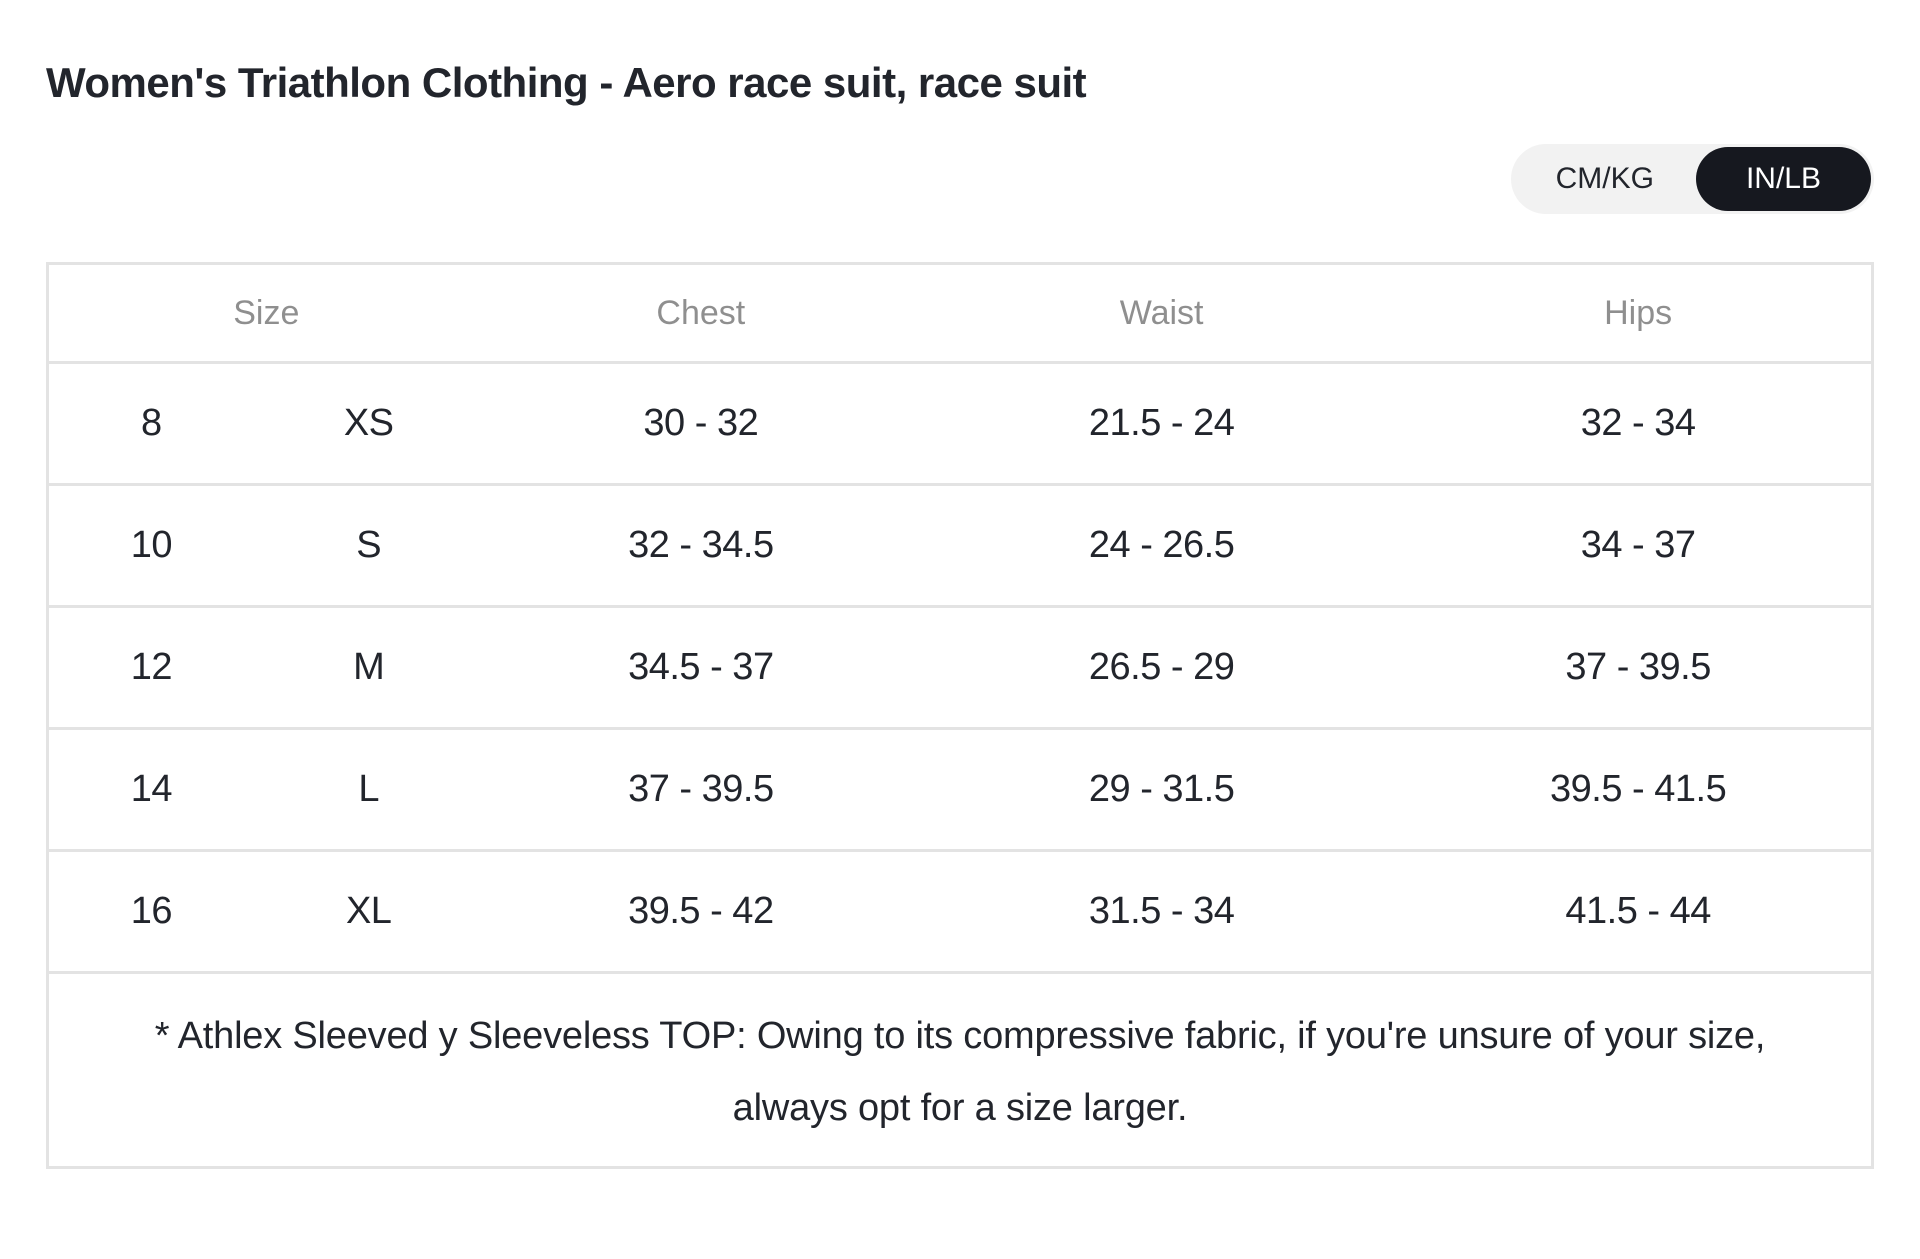 The image size is (1920, 1259). I want to click on size-letter-cell: XS, so click(368, 423).